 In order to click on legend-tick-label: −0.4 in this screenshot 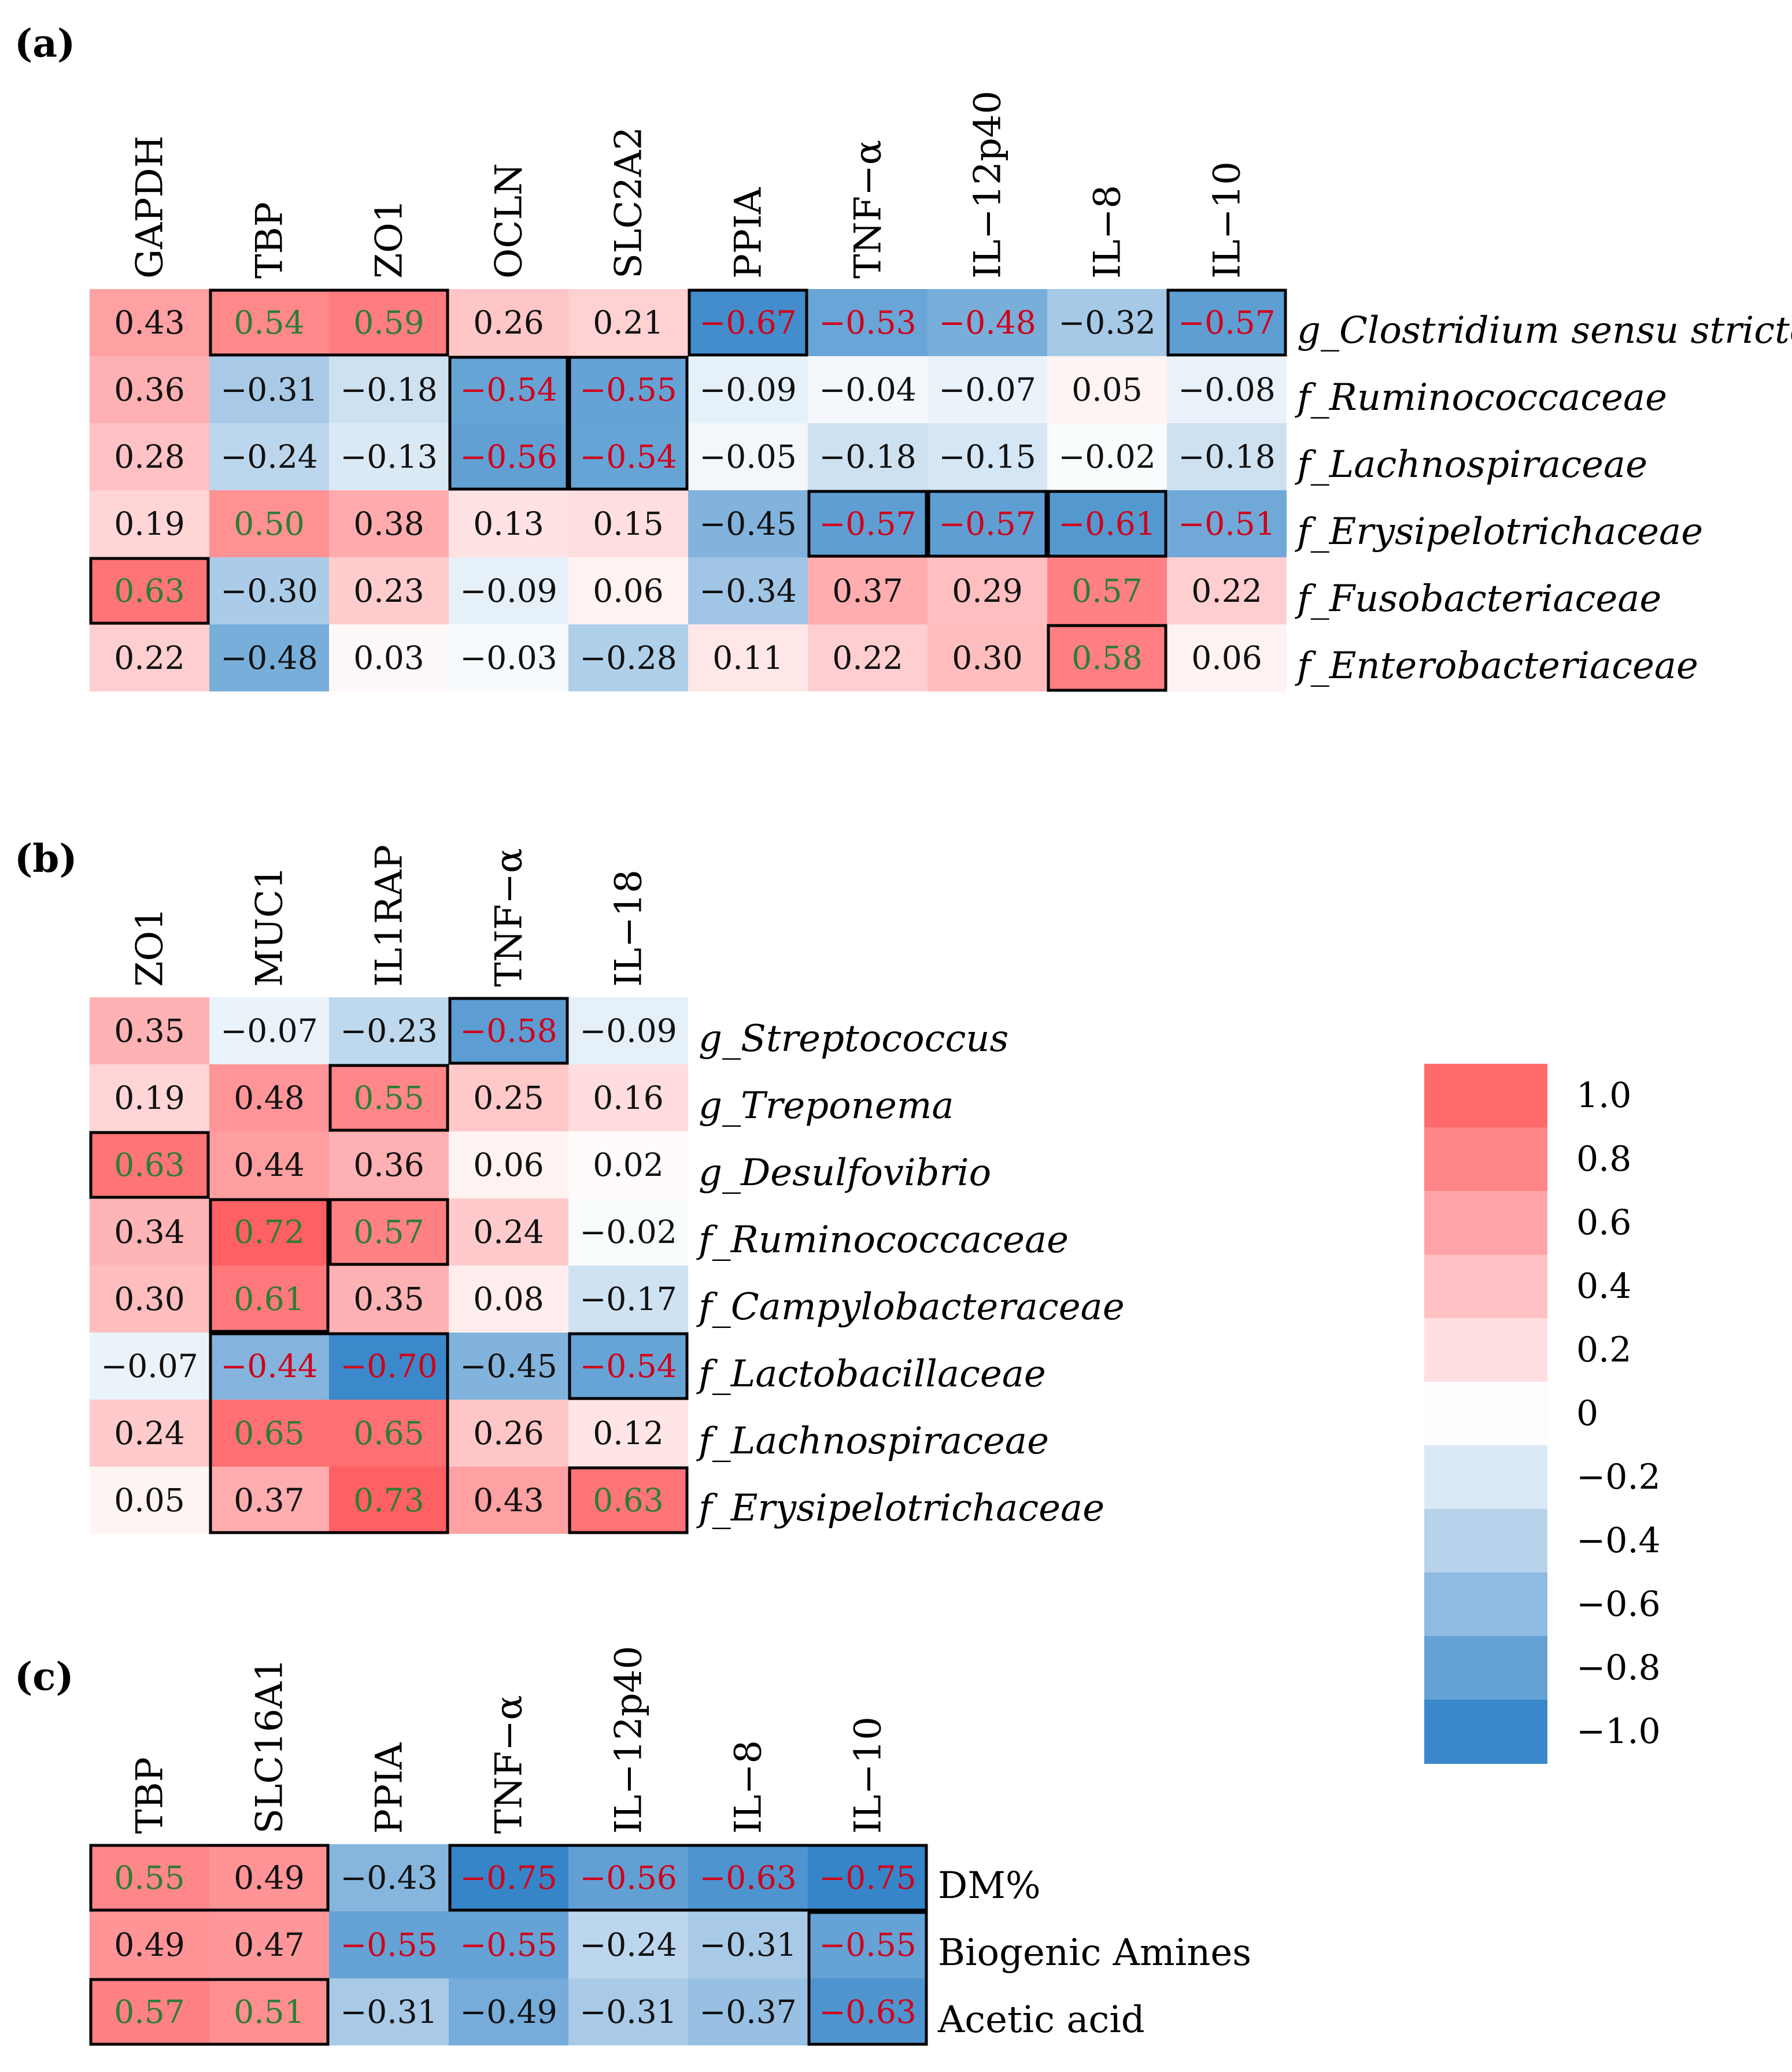, I will do `click(1618, 1540)`.